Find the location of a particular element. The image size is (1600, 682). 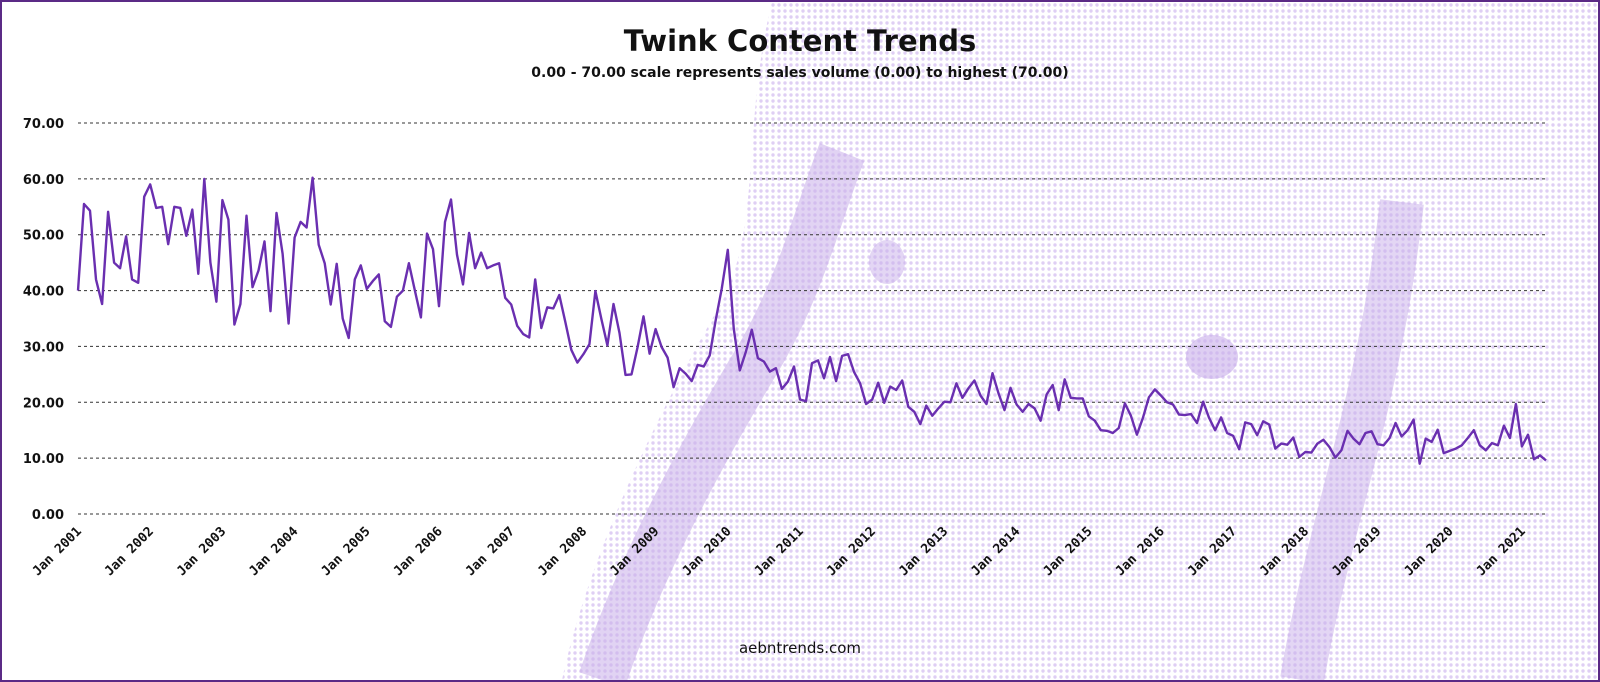

y-tick-label: 0.00 is located at coordinates (48, 515).